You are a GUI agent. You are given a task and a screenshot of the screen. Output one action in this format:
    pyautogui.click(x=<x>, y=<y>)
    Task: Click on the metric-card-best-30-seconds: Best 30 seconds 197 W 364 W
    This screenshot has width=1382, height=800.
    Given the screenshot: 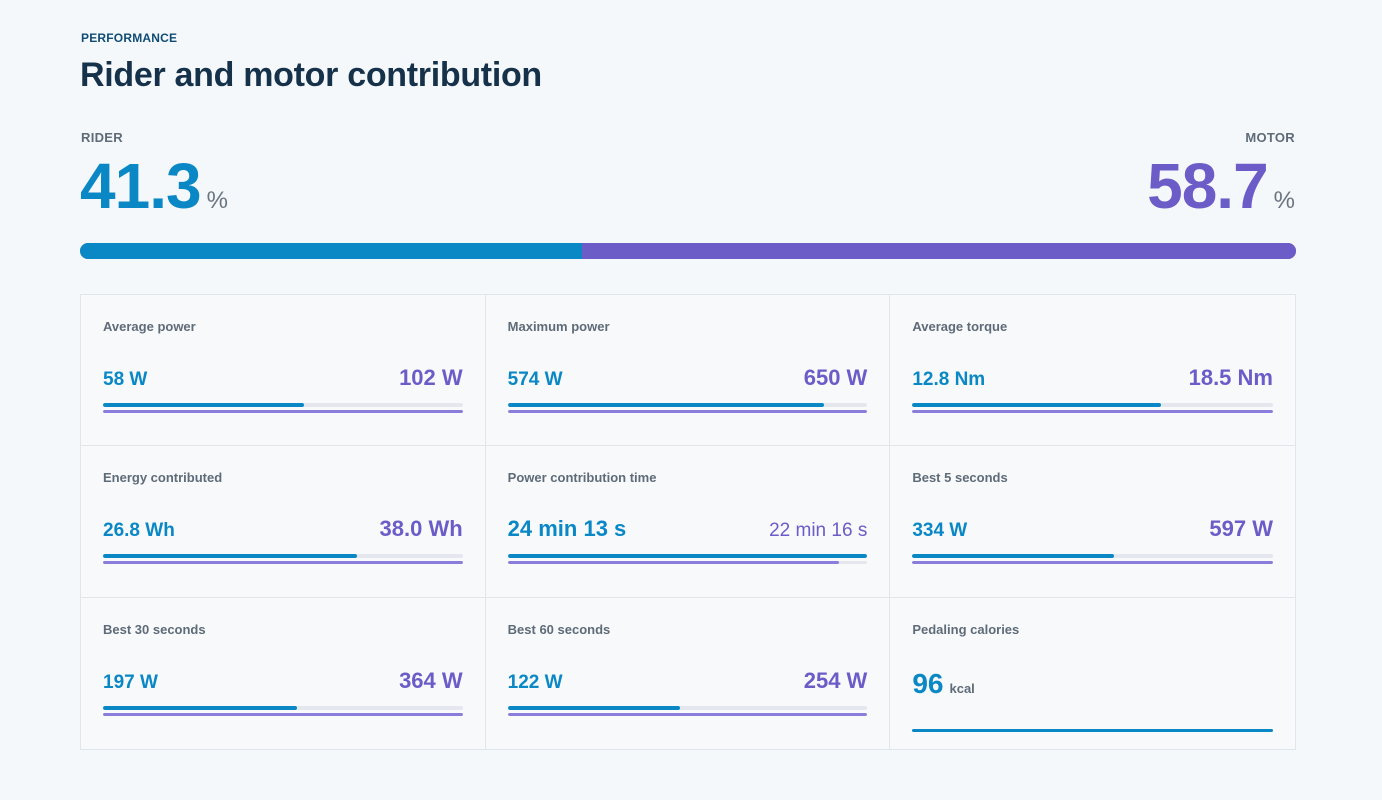 What is the action you would take?
    pyautogui.click(x=283, y=673)
    